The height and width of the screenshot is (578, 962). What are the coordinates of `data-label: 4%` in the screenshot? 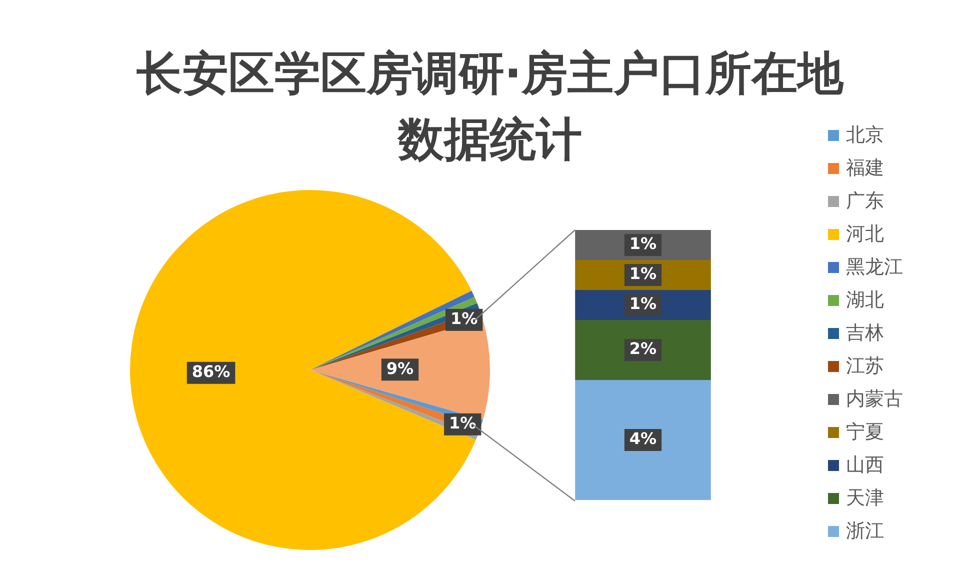 It's located at (643, 438).